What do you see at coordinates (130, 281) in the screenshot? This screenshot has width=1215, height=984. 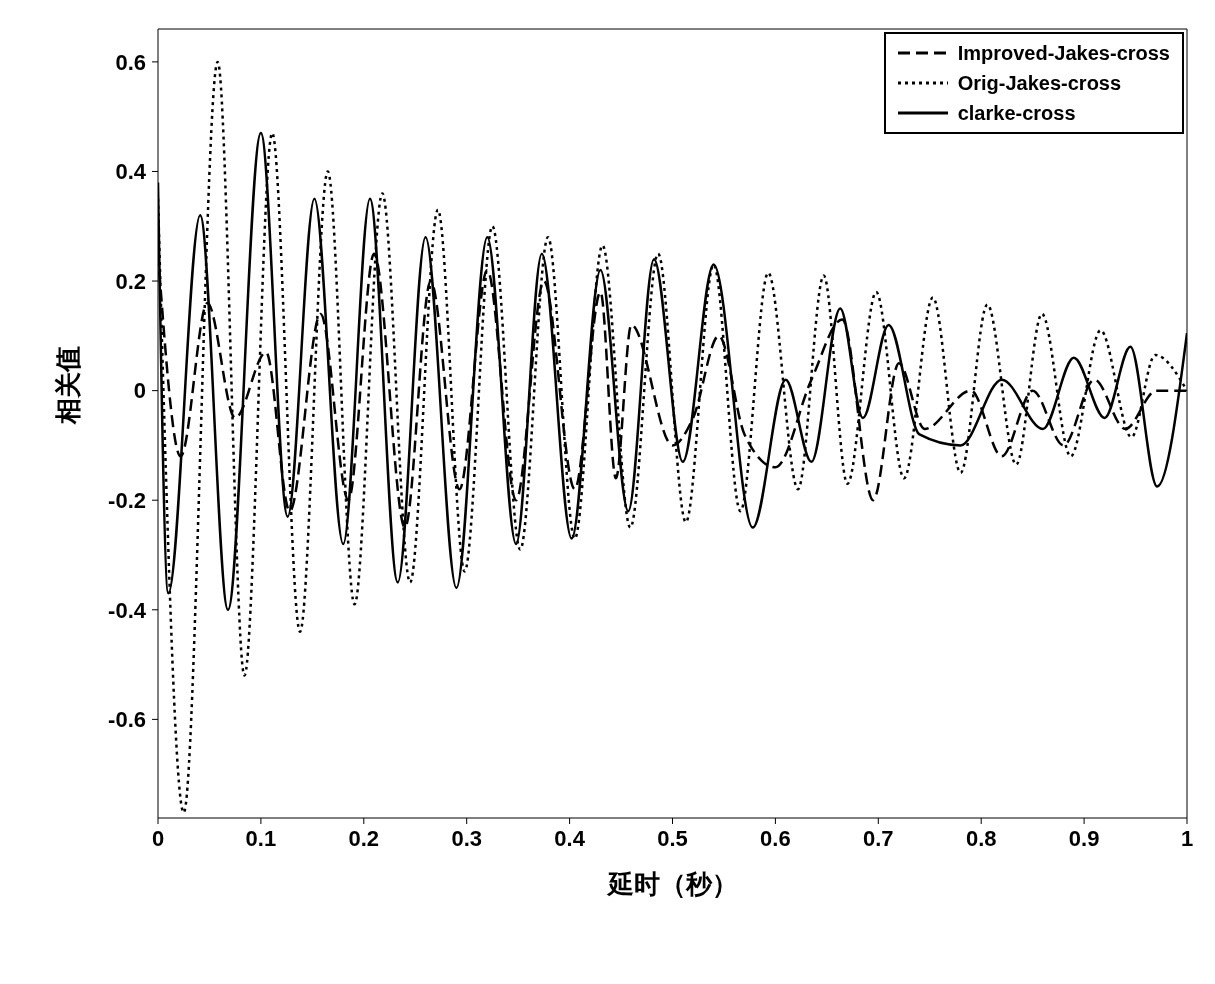 I see `y-tick-label: 0.2` at bounding box center [130, 281].